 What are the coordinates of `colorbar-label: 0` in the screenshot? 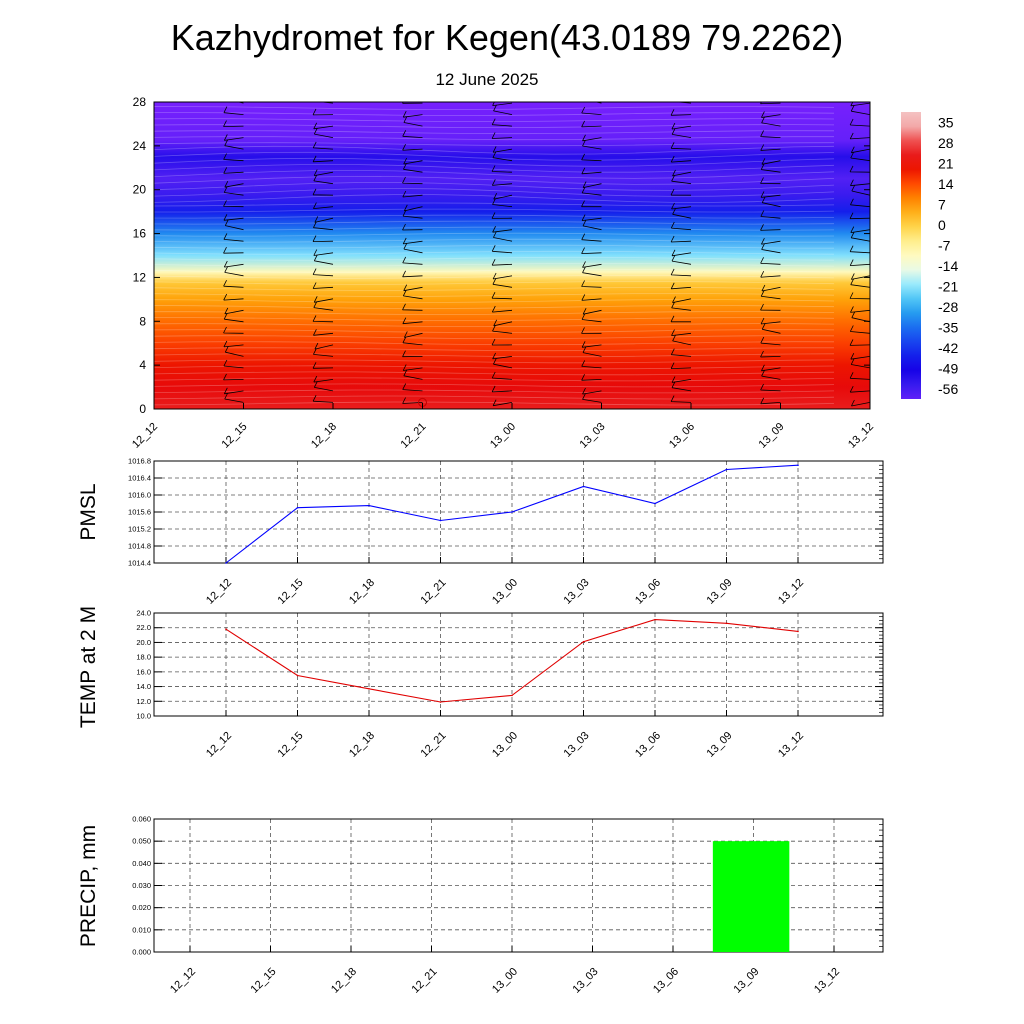 It's located at (942, 225).